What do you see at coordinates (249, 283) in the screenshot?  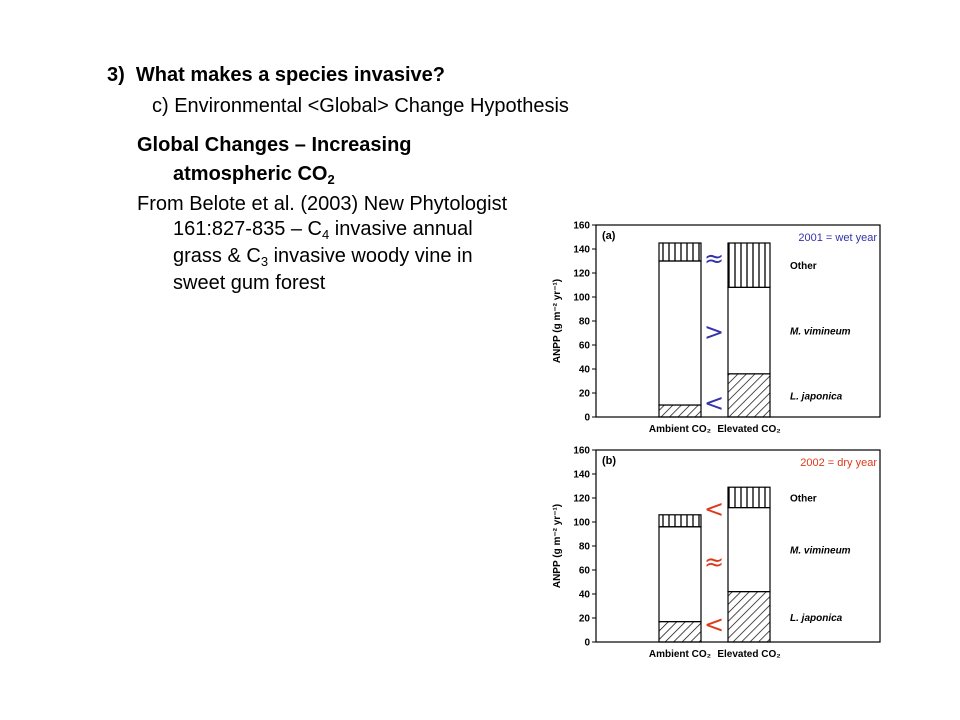 I see `bullet-line-6: sweet gum forest` at bounding box center [249, 283].